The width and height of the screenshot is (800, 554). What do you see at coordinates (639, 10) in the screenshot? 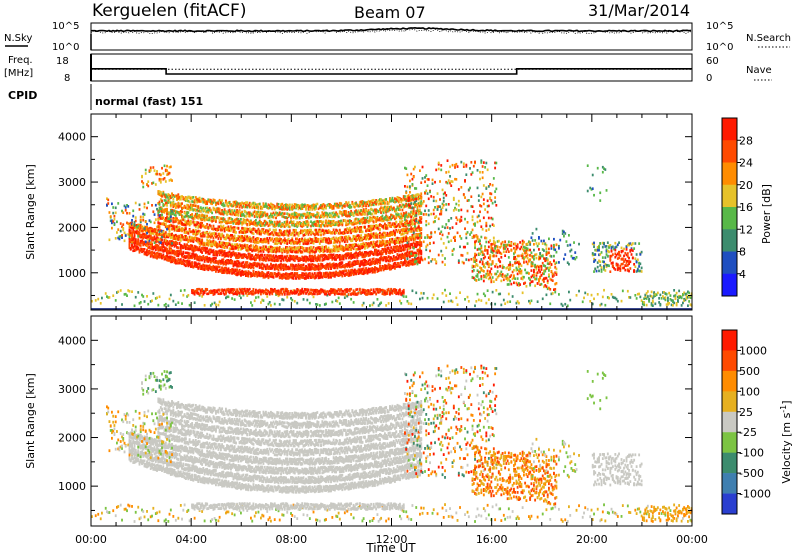
I see `date-title: 31/Mar/2014` at bounding box center [639, 10].